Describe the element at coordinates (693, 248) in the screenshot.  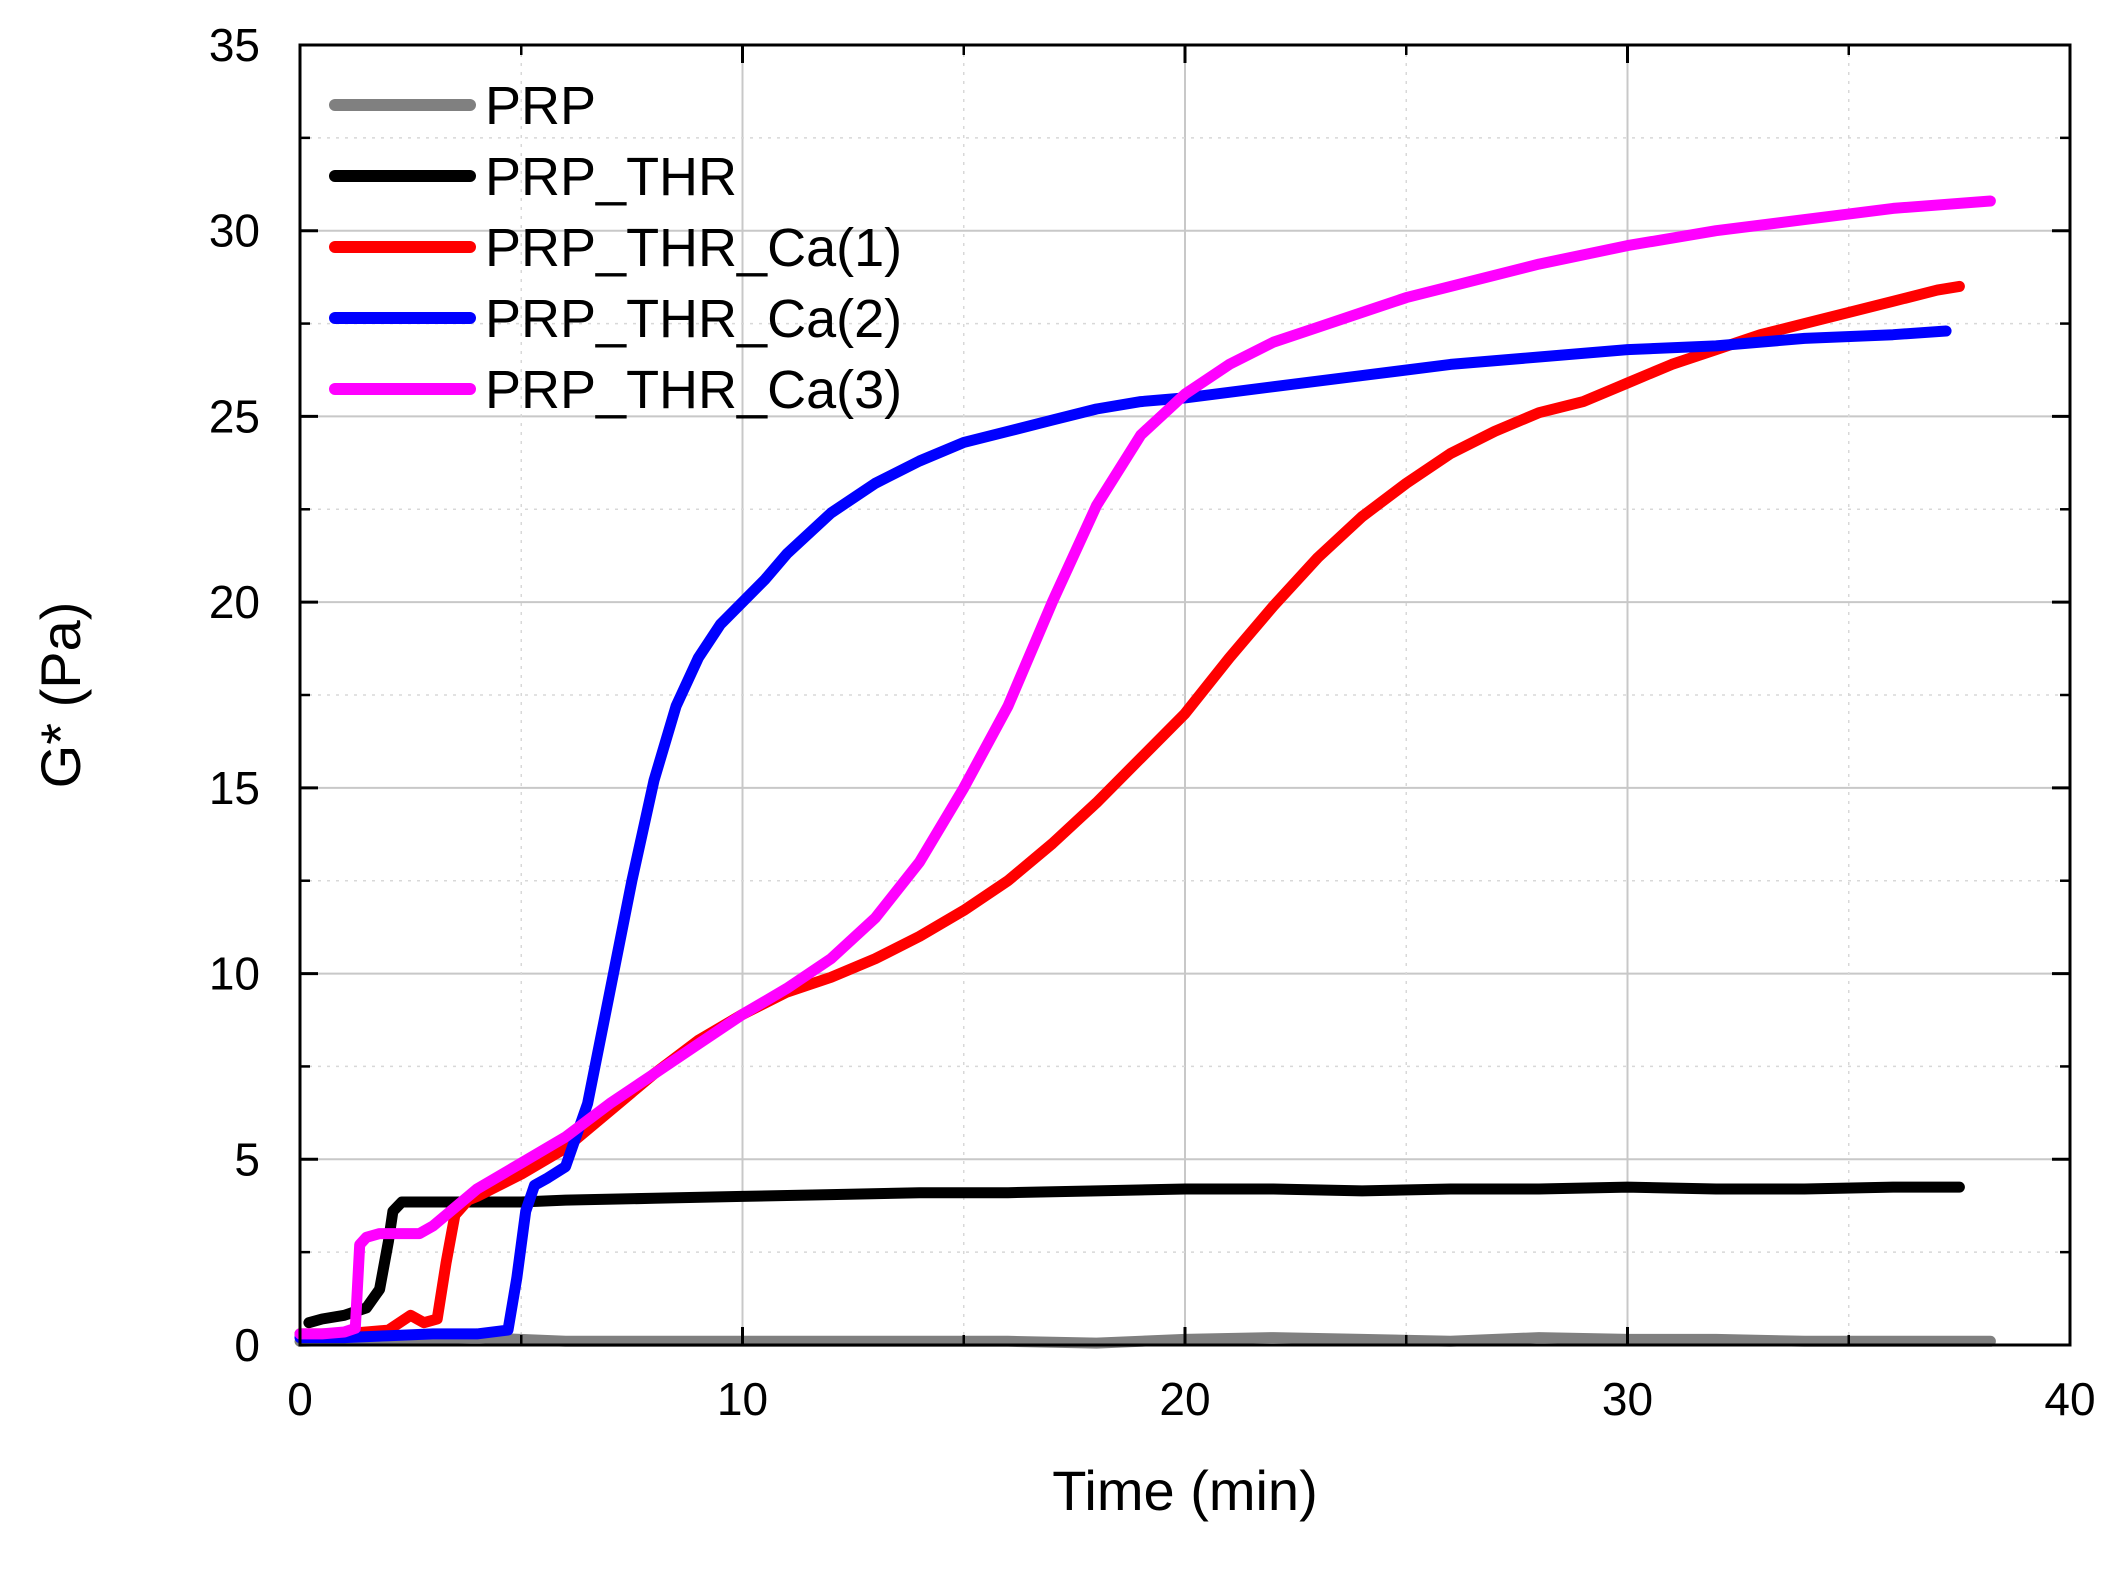
I see `legend-label-prp-thr-ca-1: PRP_THR_Ca(1)` at that location.